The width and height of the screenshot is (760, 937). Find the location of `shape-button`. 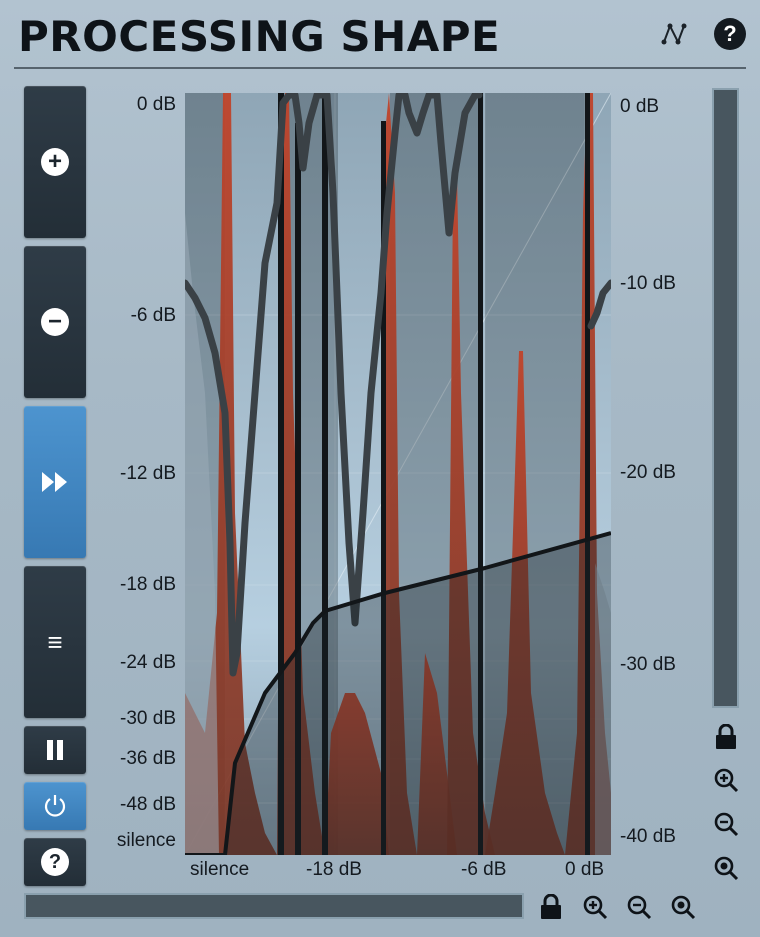

shape-button is located at coordinates (674, 34).